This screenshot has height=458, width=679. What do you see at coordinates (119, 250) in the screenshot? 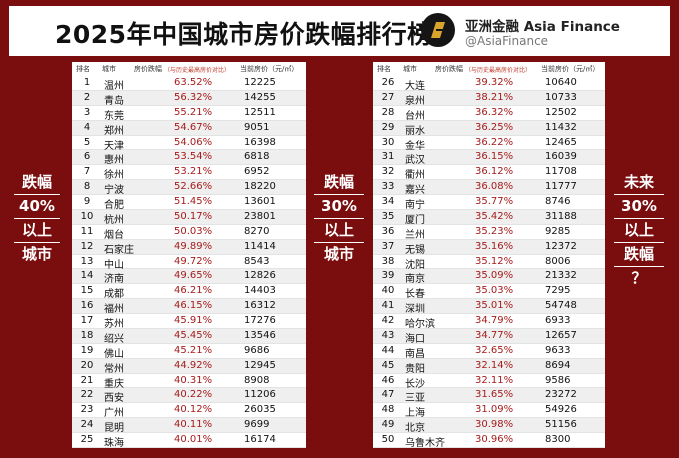
I see `city-cell: 石家庄` at bounding box center [119, 250].